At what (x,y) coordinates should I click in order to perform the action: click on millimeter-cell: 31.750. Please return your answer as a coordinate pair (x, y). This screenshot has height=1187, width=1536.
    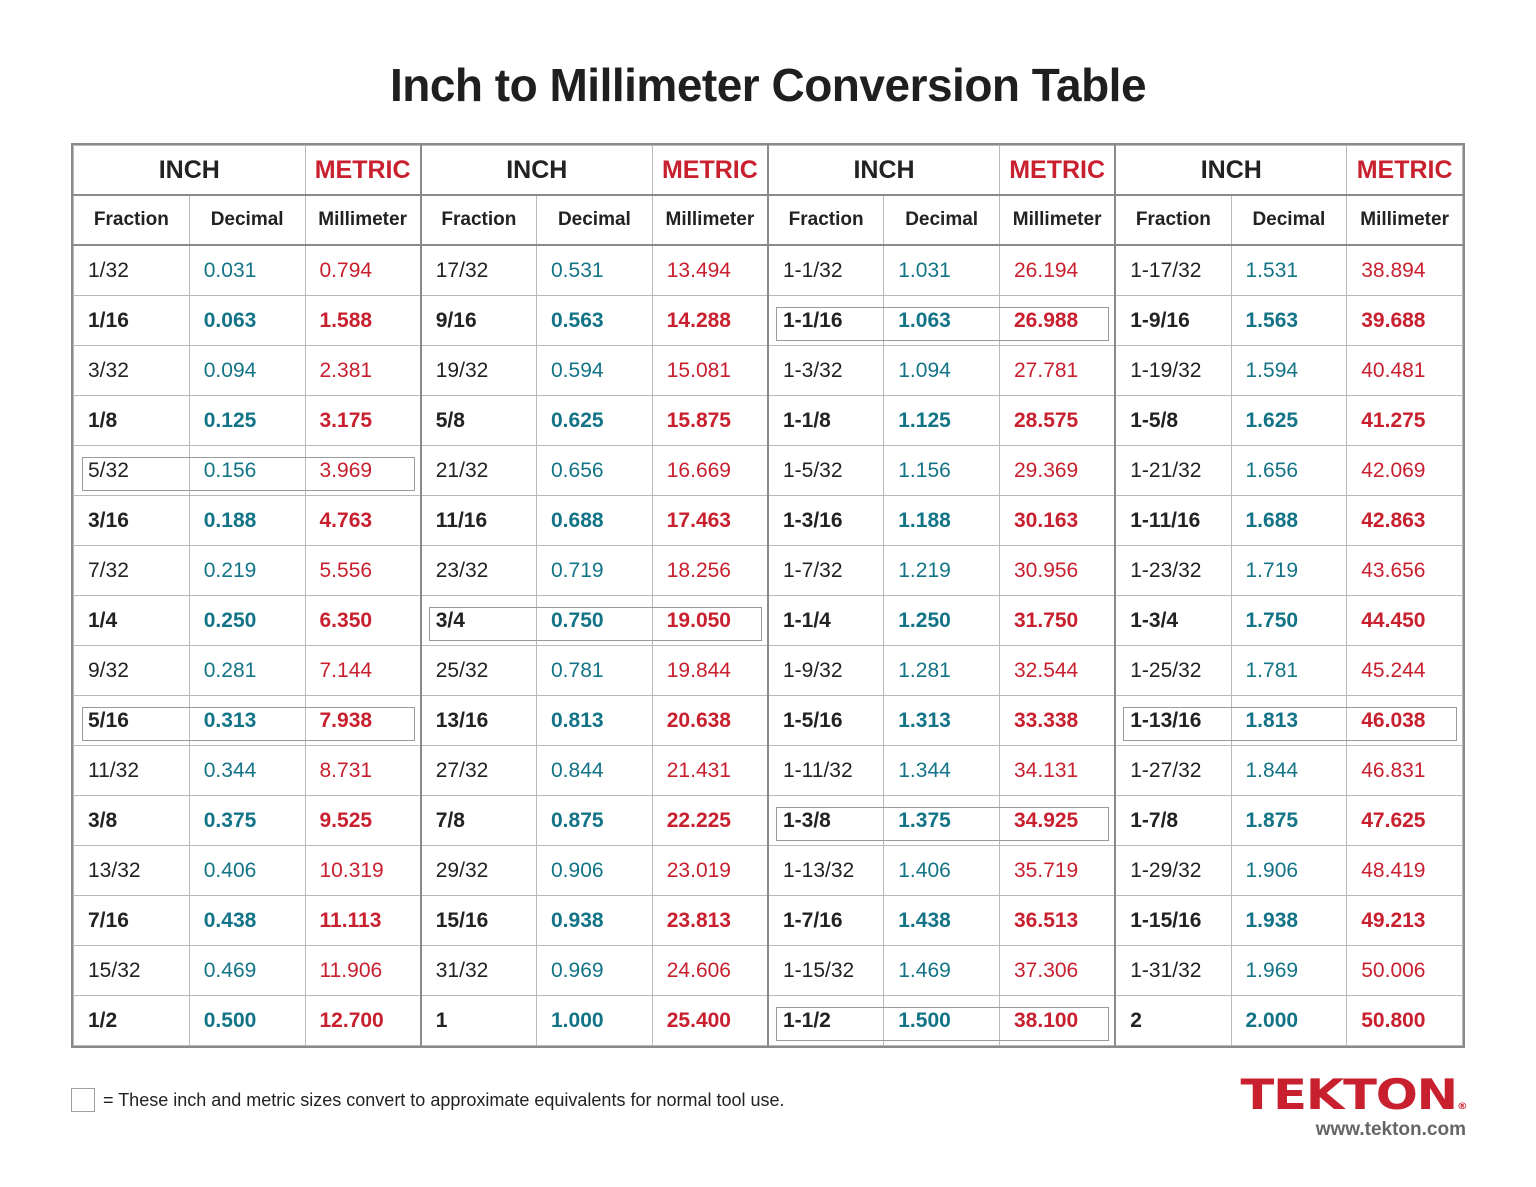
    Looking at the image, I should click on (1058, 620).